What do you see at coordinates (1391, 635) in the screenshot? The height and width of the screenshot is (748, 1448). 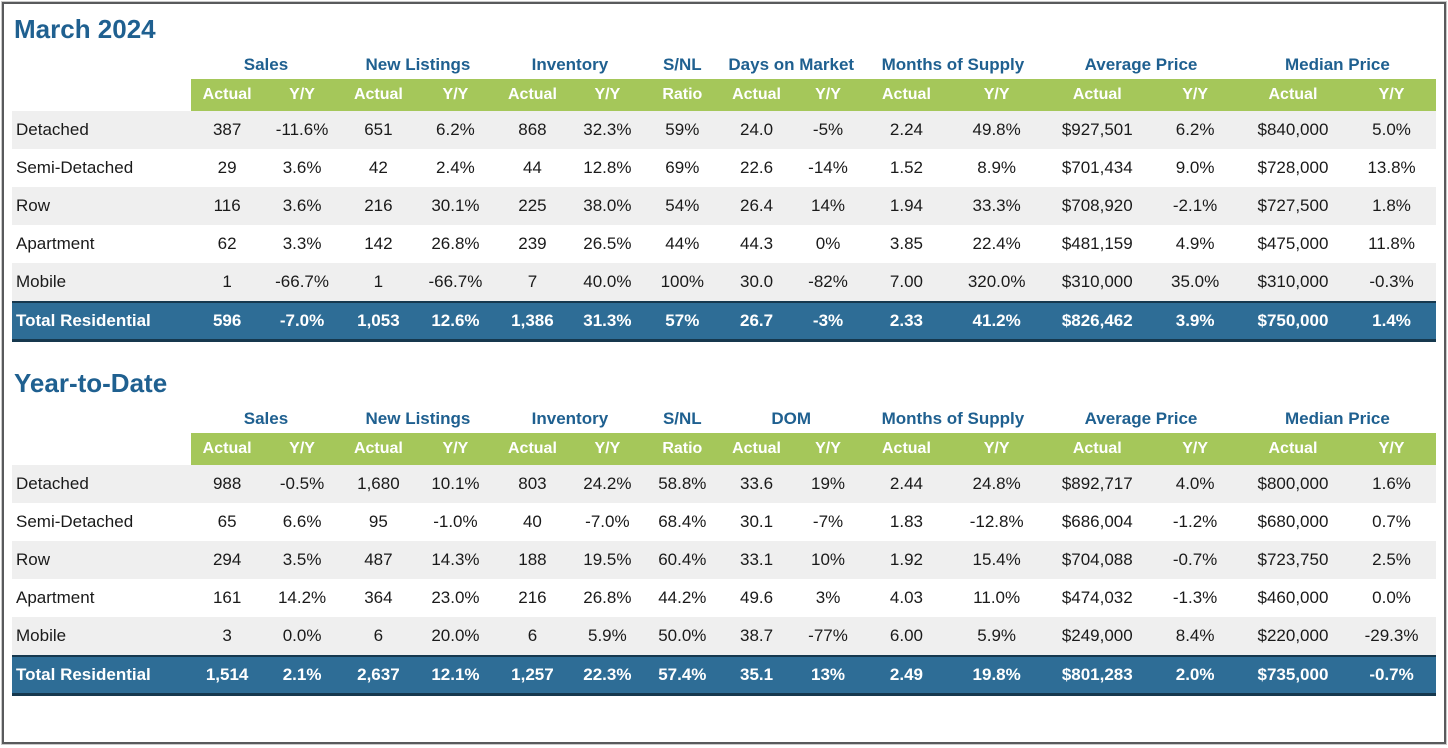 I see `cell: -29.3%` at bounding box center [1391, 635].